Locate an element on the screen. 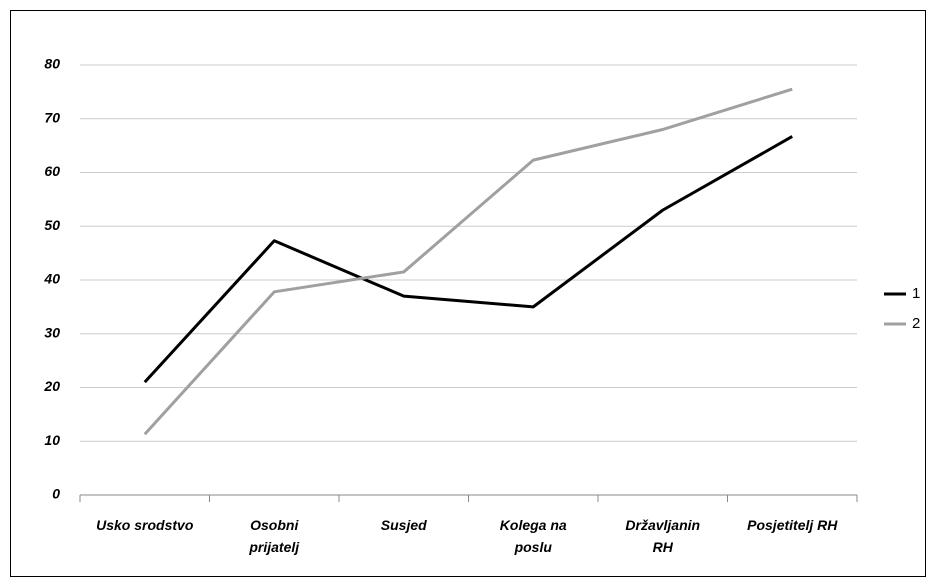 This screenshot has width=937, height=588. legend-label: 1 is located at coordinates (916, 293).